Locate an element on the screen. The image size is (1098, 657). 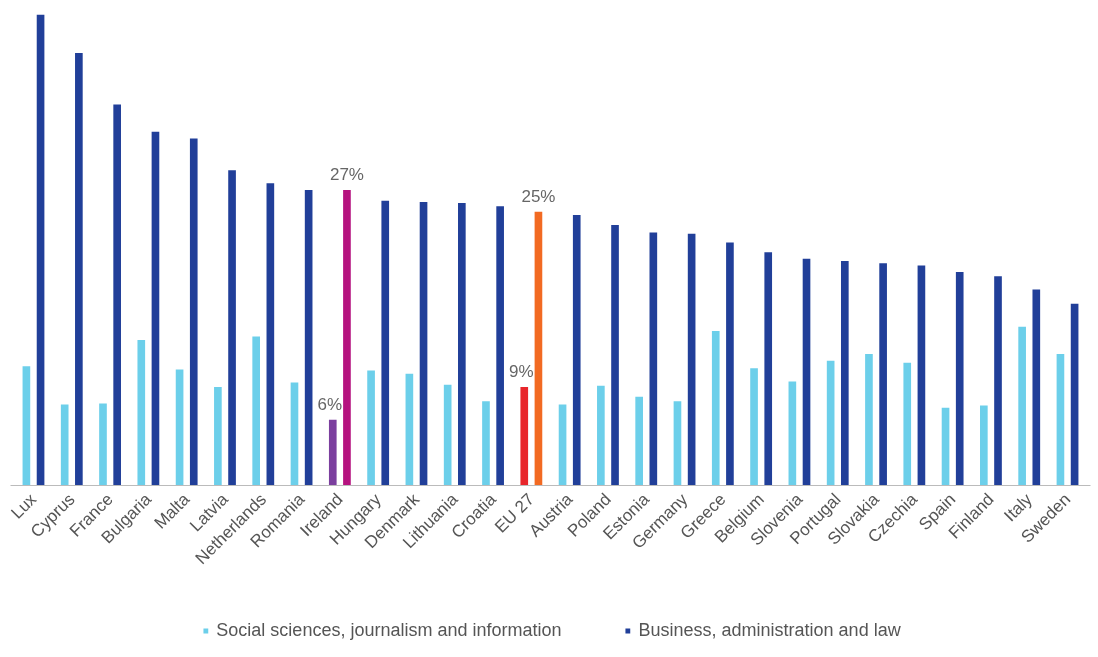
legend-label: Business, administration and law is located at coordinates (769, 630).